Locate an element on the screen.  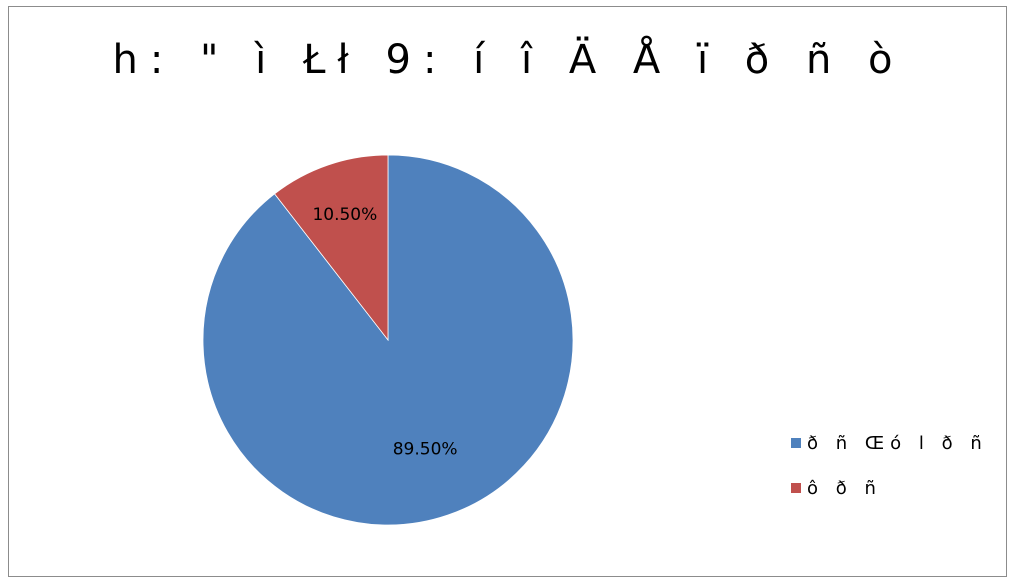
legend-label-series-1: ð ñ Œó l ð ñ is located at coordinates (897, 443).